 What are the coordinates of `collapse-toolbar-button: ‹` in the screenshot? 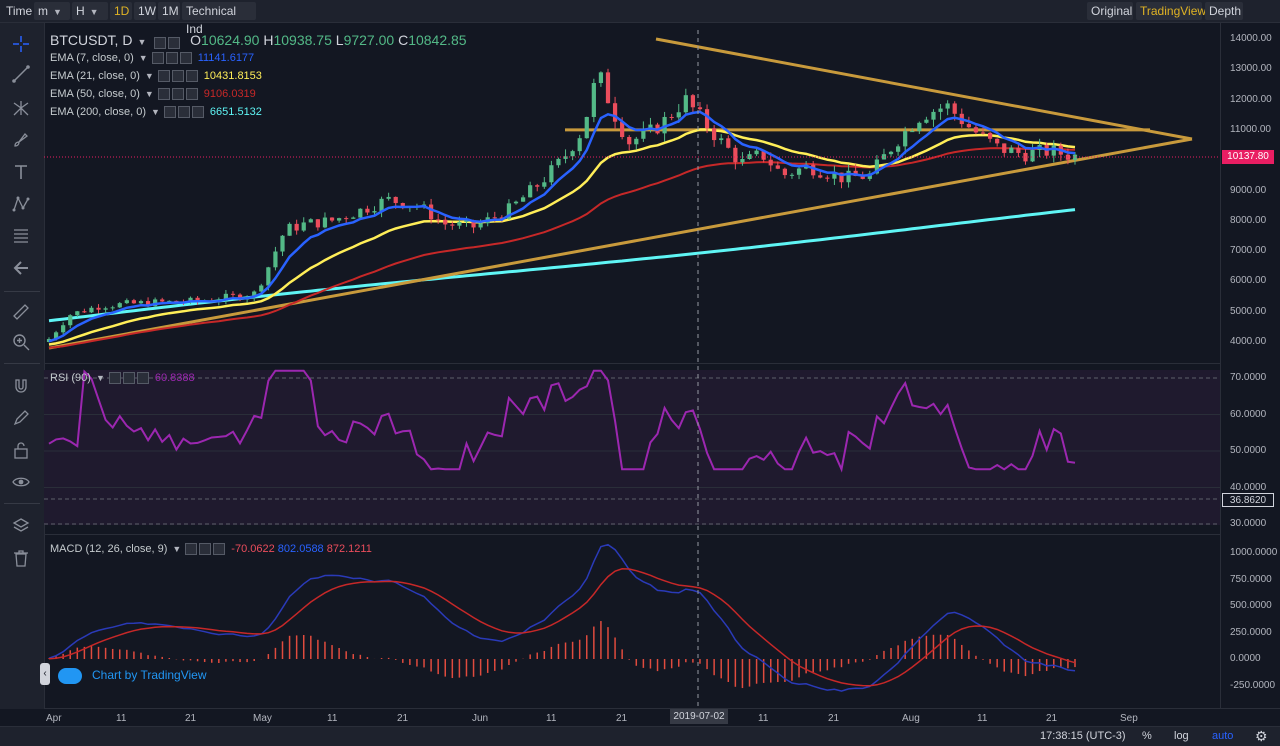 It's located at (45, 674).